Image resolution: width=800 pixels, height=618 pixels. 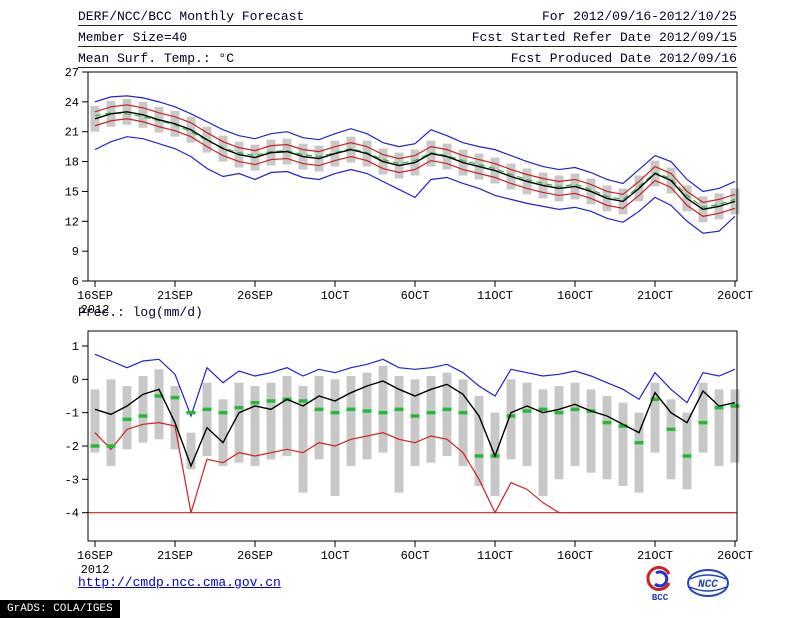 What do you see at coordinates (658, 584) in the screenshot?
I see `bcc-logo: BCC` at bounding box center [658, 584].